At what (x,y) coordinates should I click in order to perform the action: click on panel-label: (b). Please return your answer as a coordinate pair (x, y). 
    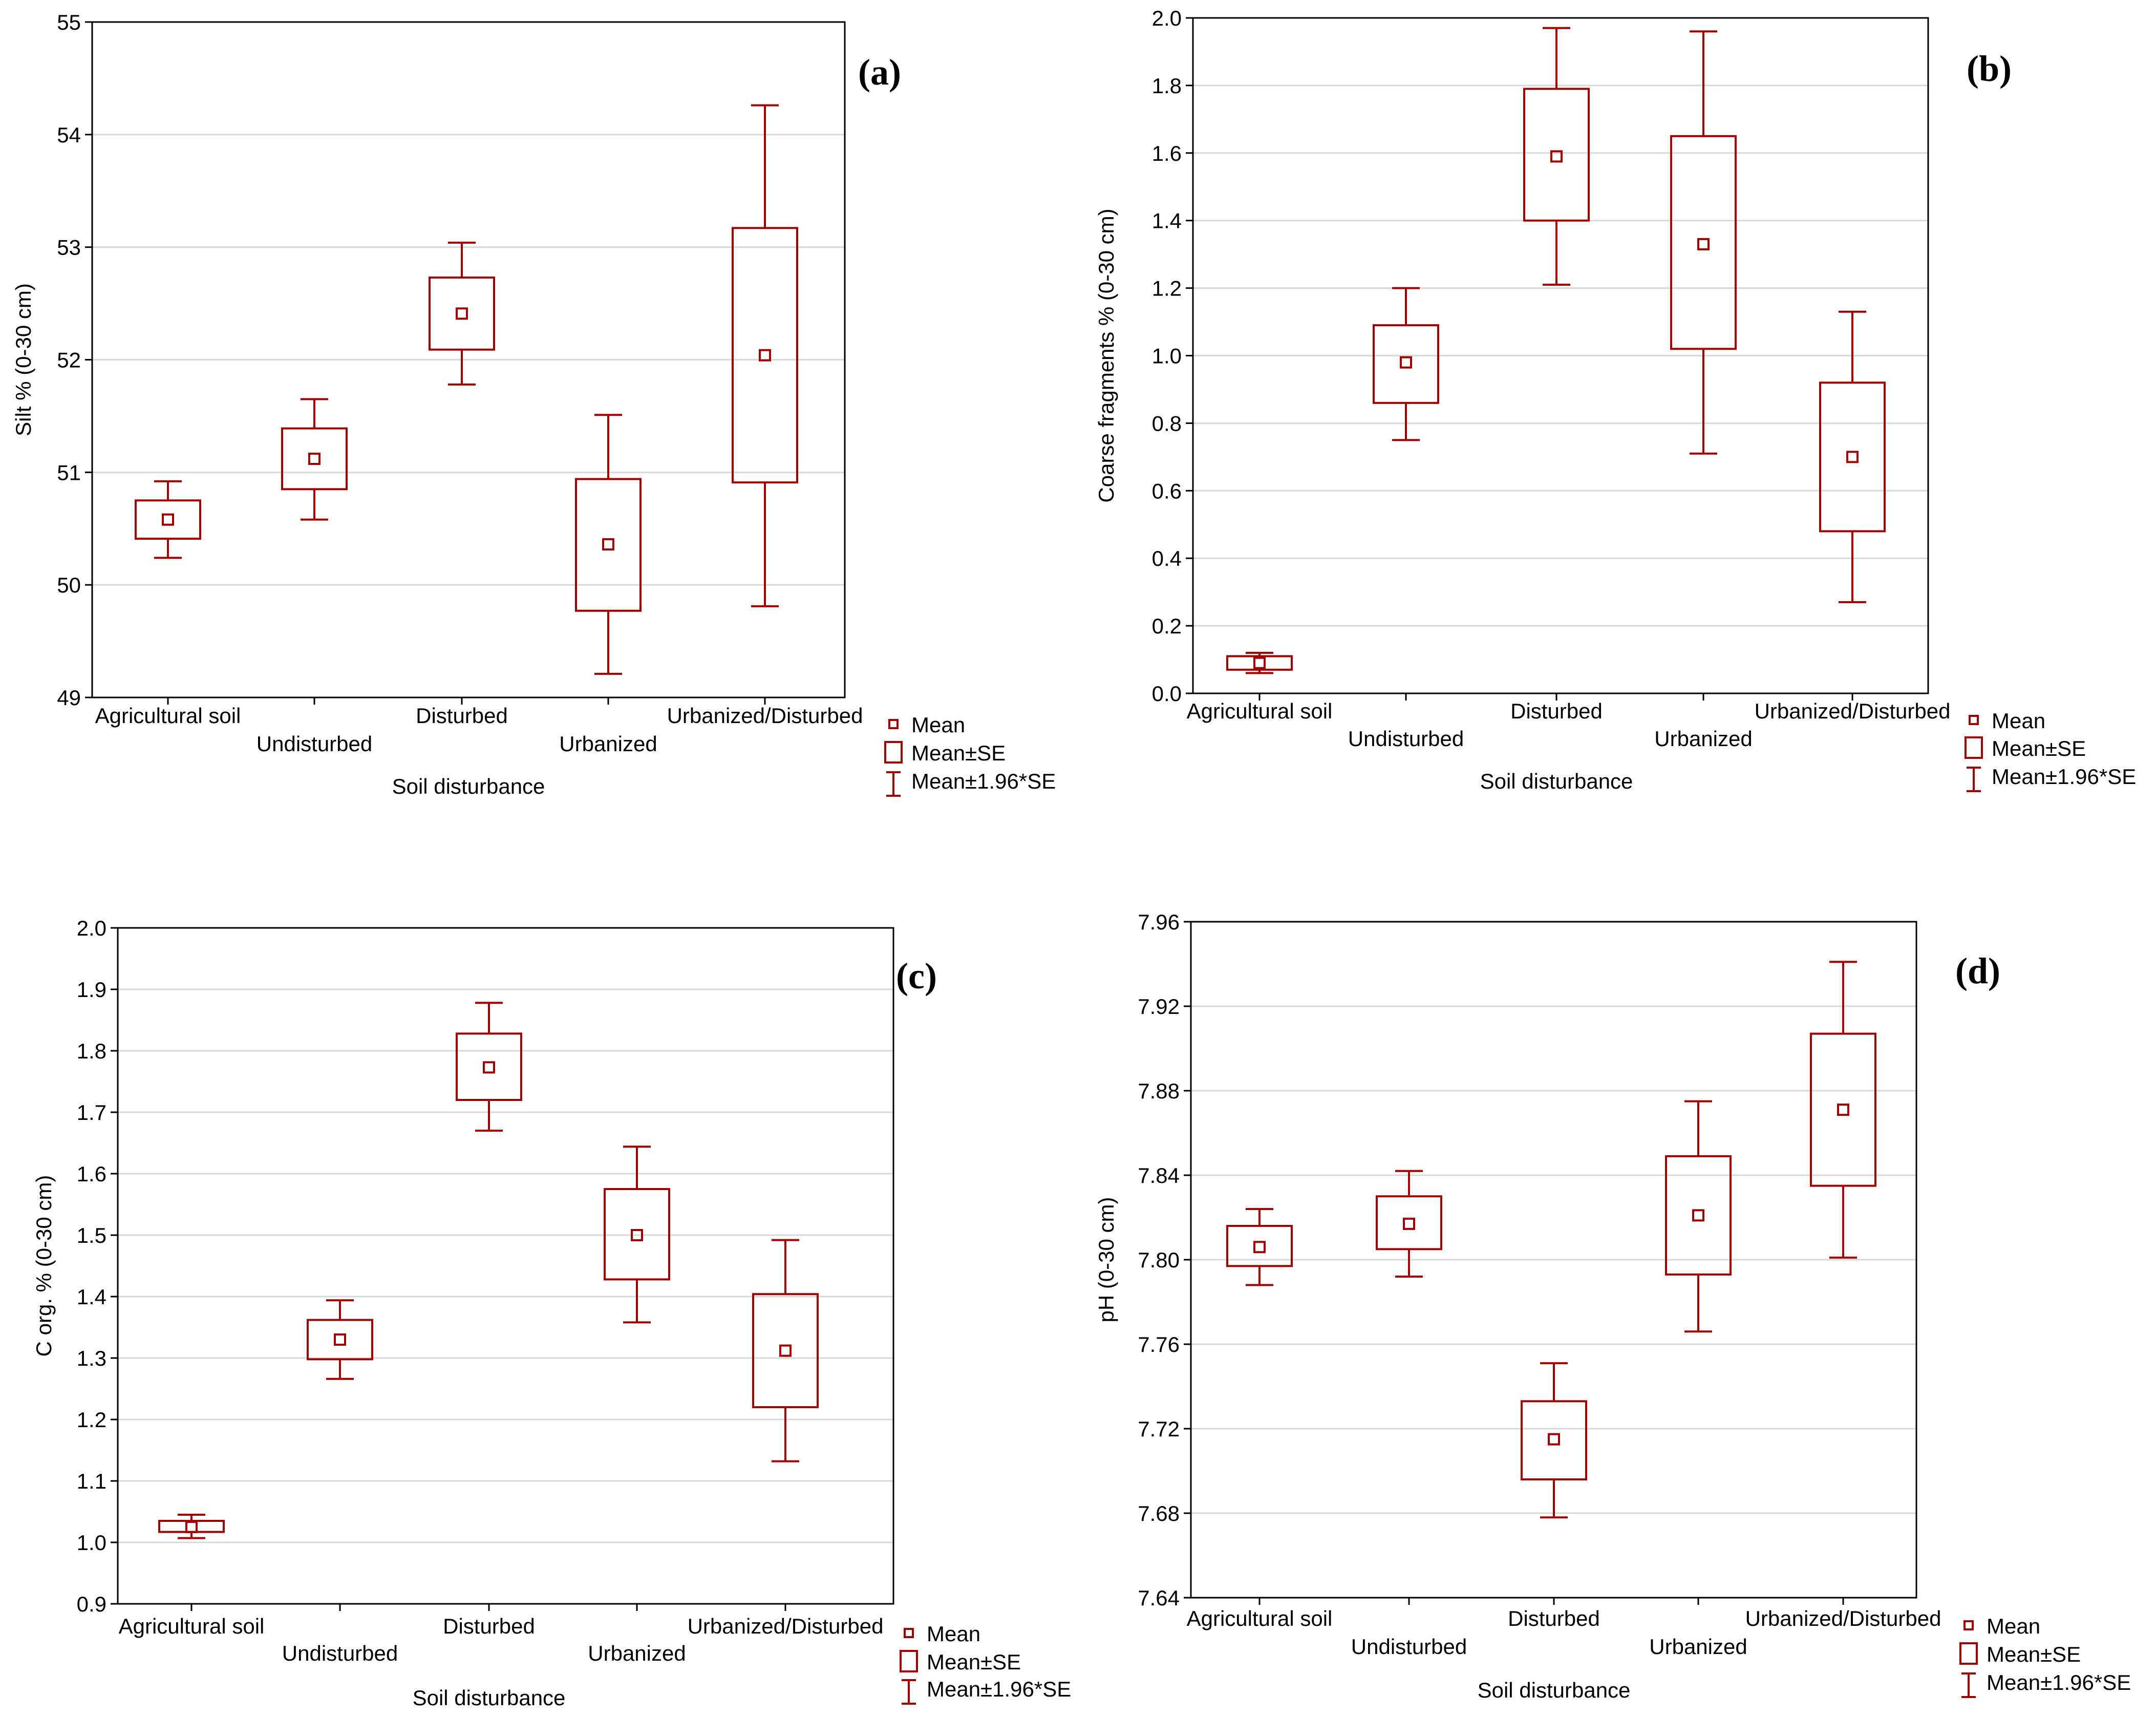
    Looking at the image, I should click on (1989, 68).